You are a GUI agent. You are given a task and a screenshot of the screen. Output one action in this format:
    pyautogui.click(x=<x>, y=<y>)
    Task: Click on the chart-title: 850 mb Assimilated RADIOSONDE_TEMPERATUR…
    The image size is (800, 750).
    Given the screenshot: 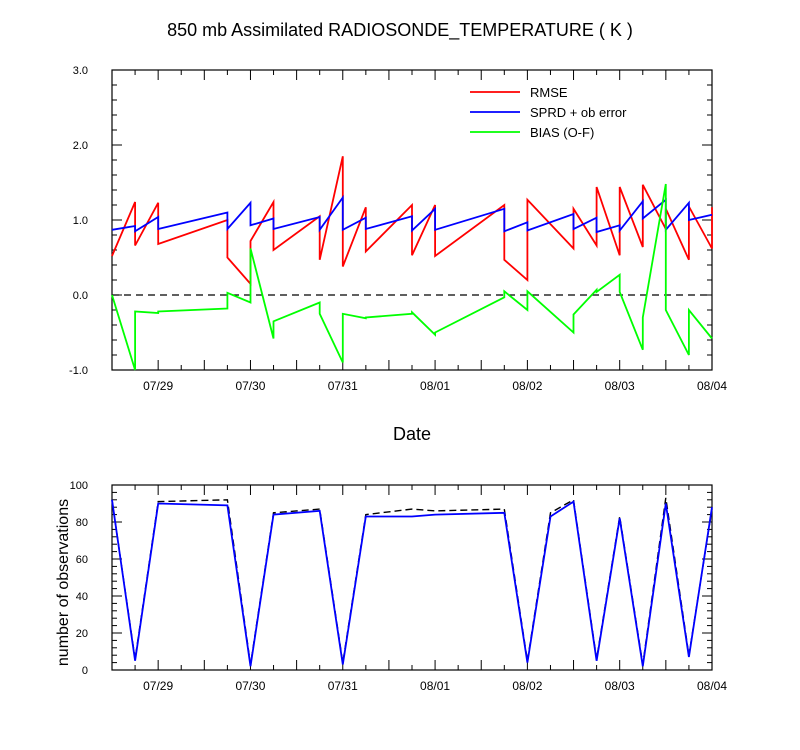 What is the action you would take?
    pyautogui.click(x=400, y=30)
    